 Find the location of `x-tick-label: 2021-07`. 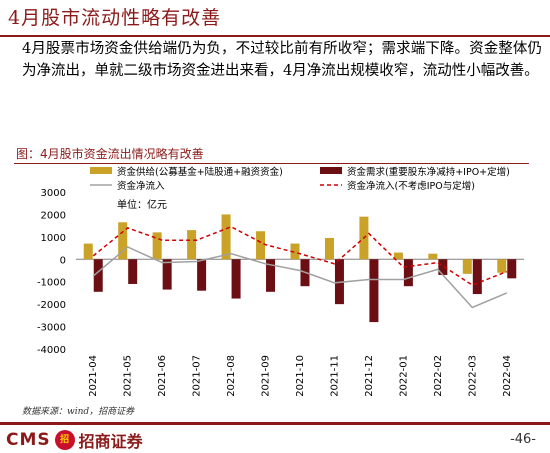

x-tick-label: 2021-07 is located at coordinates (197, 376).